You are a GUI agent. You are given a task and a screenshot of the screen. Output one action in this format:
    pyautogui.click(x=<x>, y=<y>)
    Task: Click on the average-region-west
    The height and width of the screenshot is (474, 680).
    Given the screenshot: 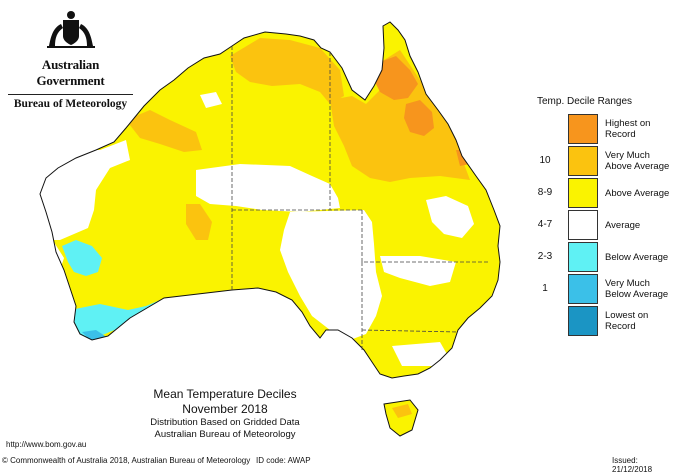 What is the action you would take?
    pyautogui.click(x=85, y=190)
    